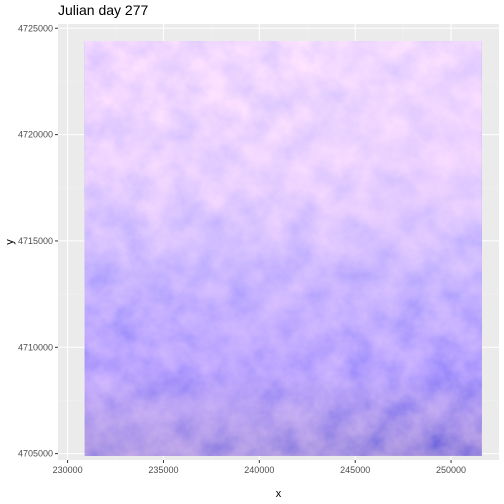 The image size is (504, 504). I want to click on y-tick-label: 4725000, so click(35, 28).